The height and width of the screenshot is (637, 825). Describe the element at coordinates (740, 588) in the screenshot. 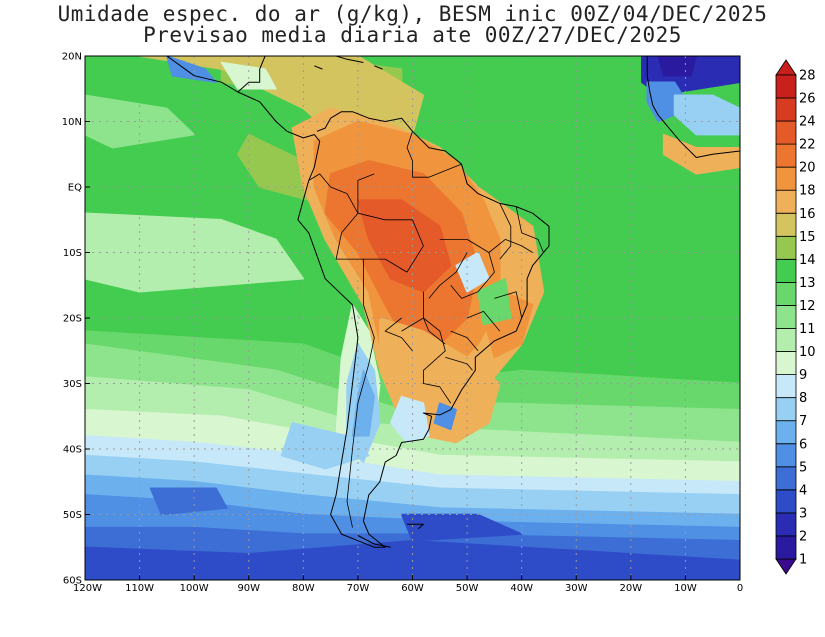

I see `longitude-tick-label: 0` at that location.